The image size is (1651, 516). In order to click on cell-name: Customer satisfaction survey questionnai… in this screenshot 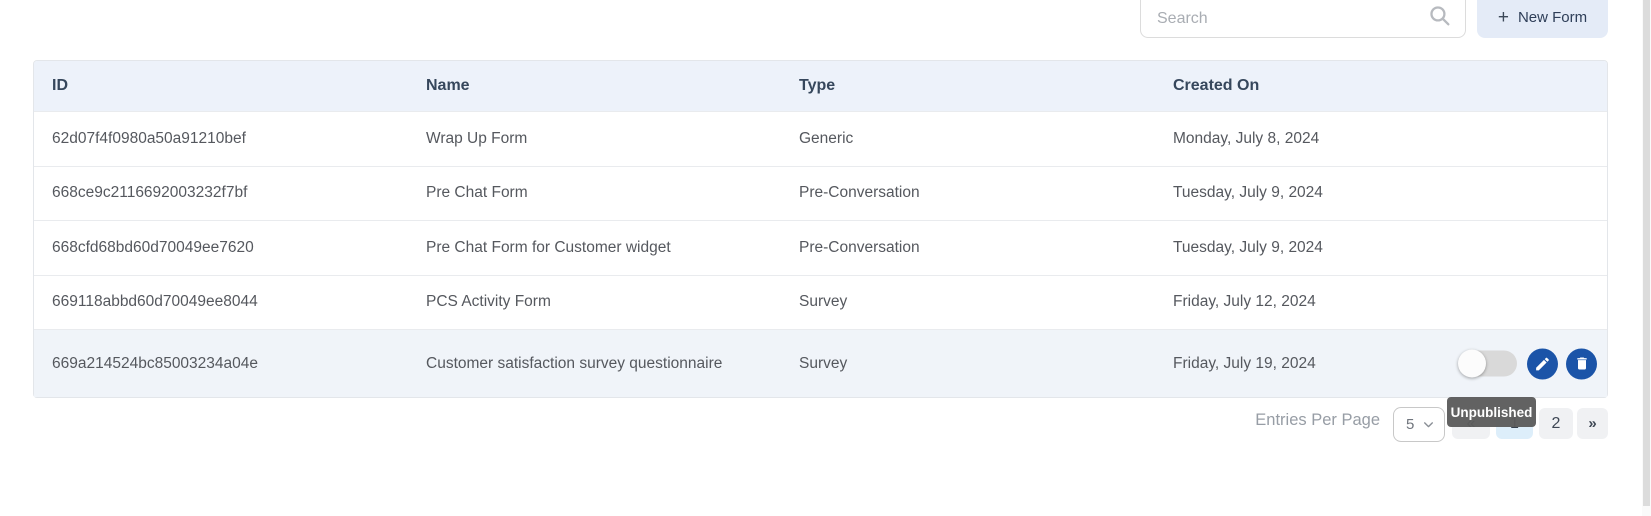, I will do `click(574, 363)`.